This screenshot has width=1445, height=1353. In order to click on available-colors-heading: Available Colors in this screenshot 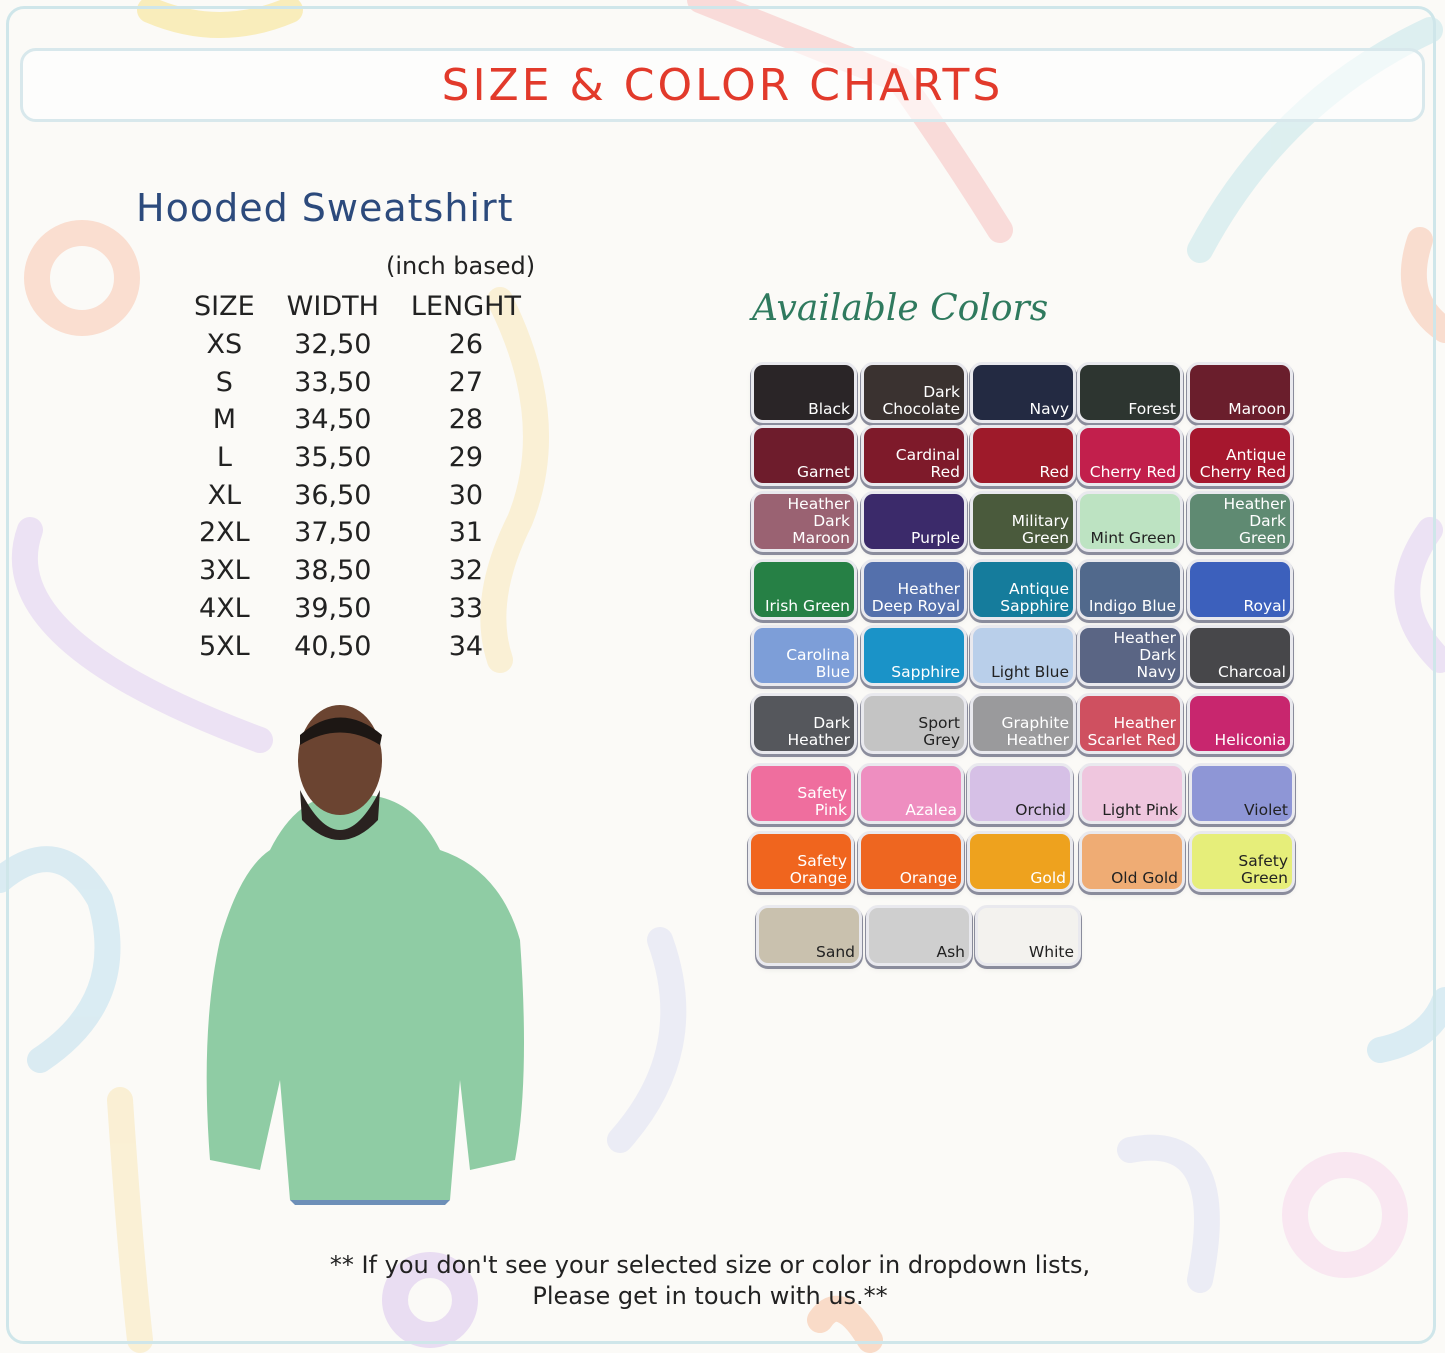, I will do `click(900, 308)`.